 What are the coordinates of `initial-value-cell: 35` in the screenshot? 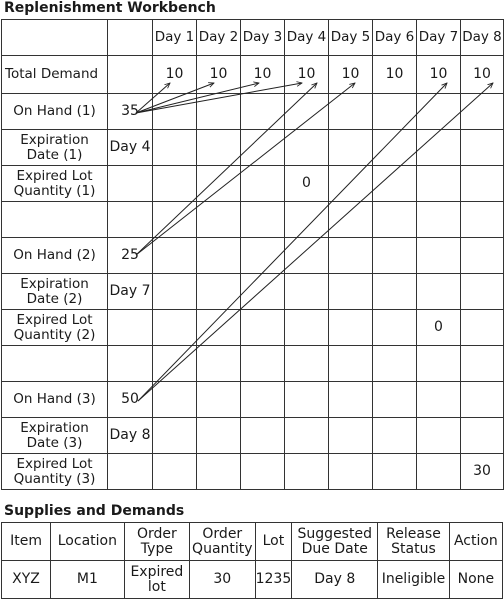 It's located at (130, 111).